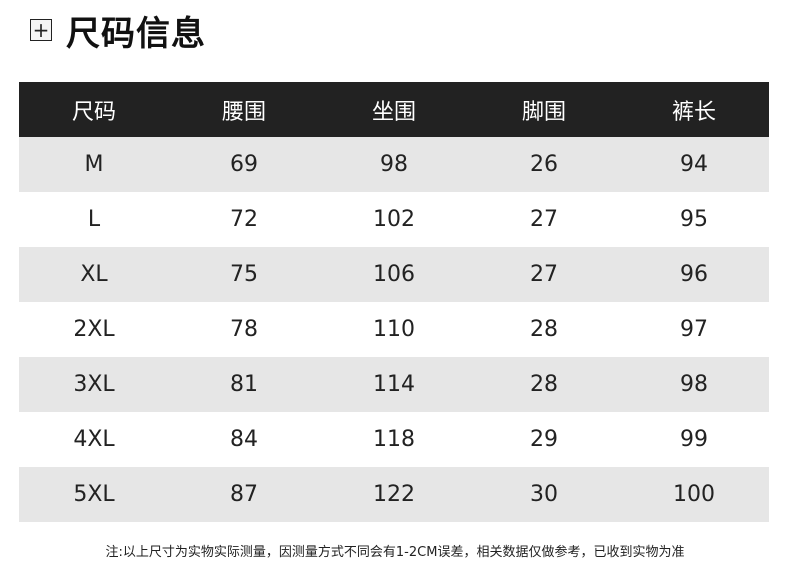 The height and width of the screenshot is (576, 790). I want to click on table-cell: 106, so click(394, 274).